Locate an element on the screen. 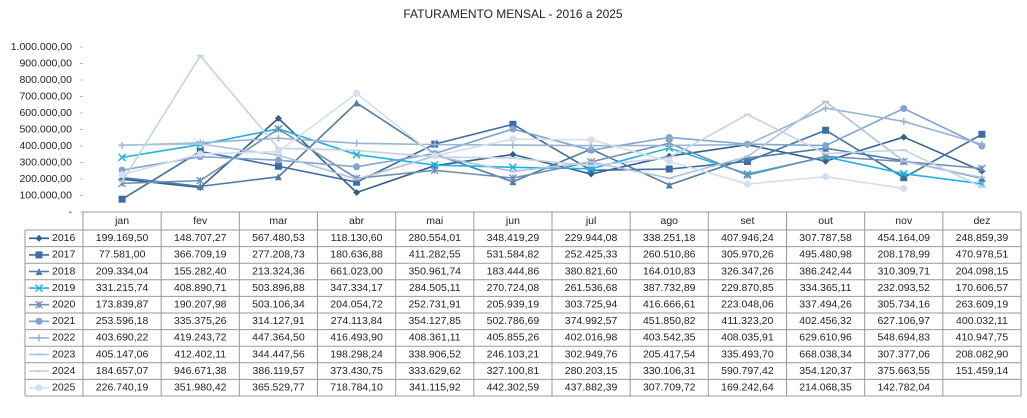  table-cell: 213.324,36 is located at coordinates (278, 271).